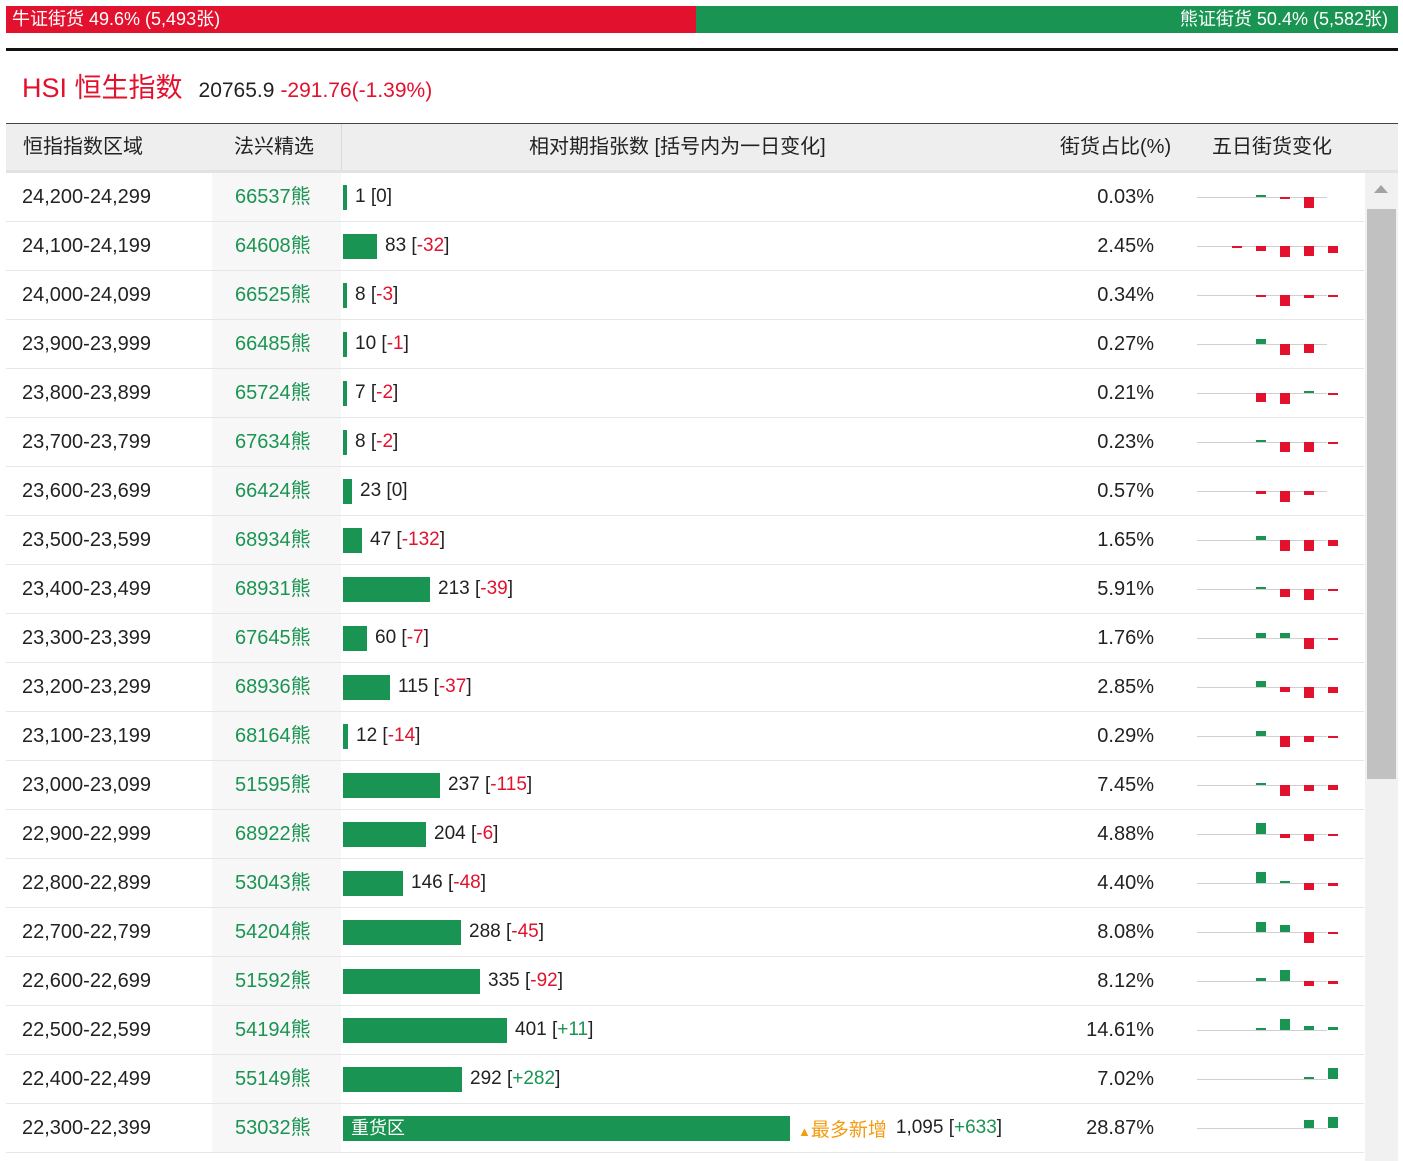  Describe the element at coordinates (401, 735) in the screenshot. I see `count-delta: -14` at that location.